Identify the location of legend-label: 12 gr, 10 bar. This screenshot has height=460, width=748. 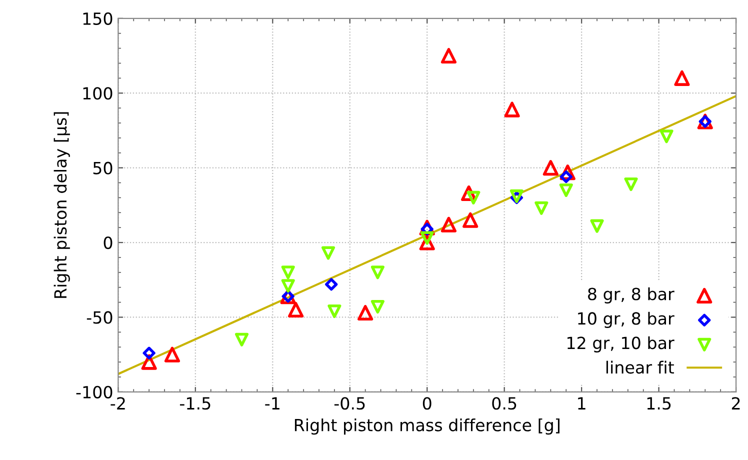
(621, 344).